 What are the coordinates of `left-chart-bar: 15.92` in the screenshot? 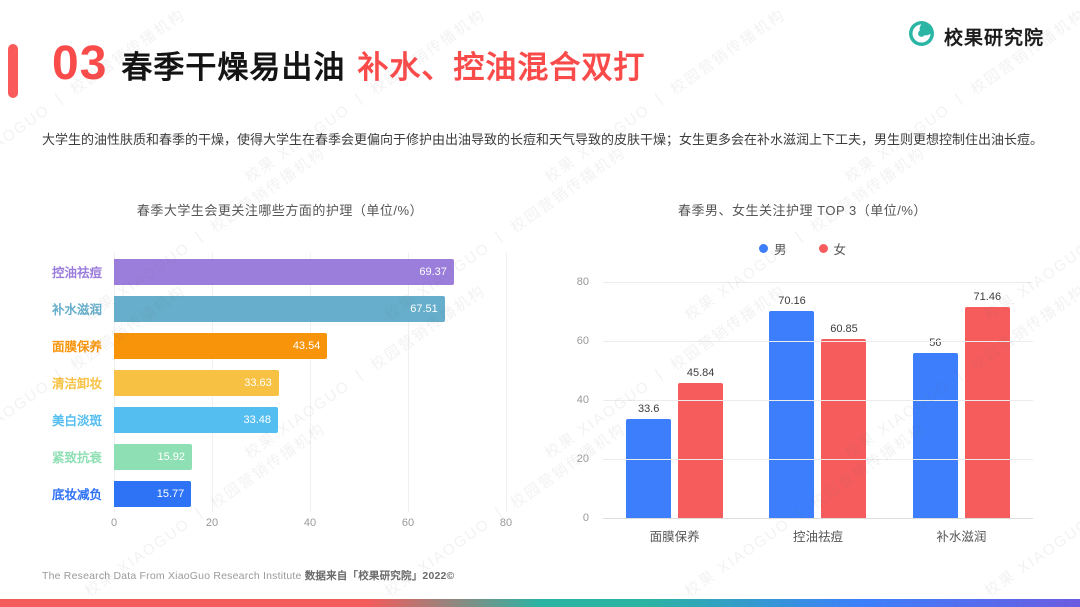 It's located at (153, 456).